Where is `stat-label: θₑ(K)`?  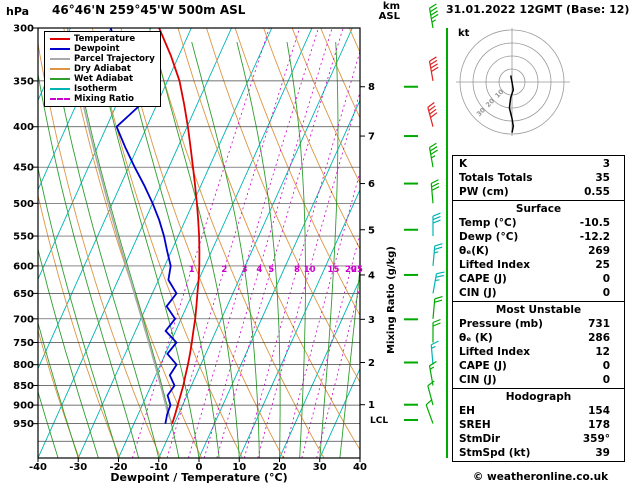
stat-label: θₑ(K) is located at coordinates (474, 251).